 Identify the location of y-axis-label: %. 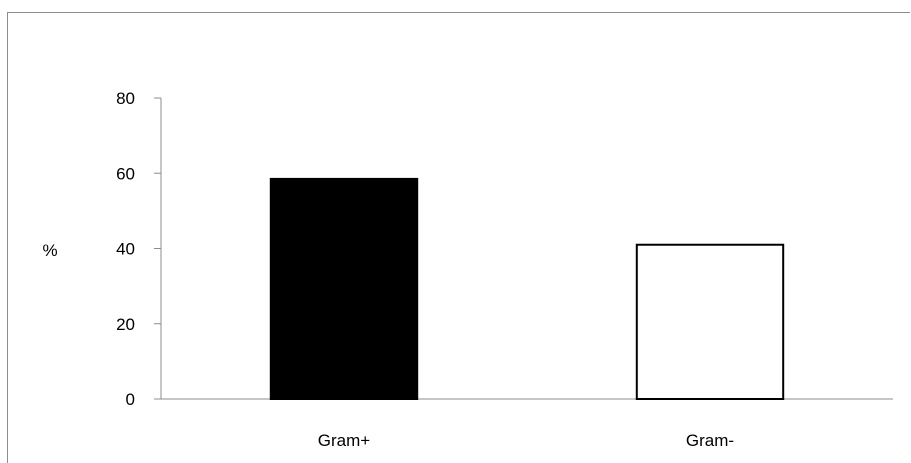
(49, 250).